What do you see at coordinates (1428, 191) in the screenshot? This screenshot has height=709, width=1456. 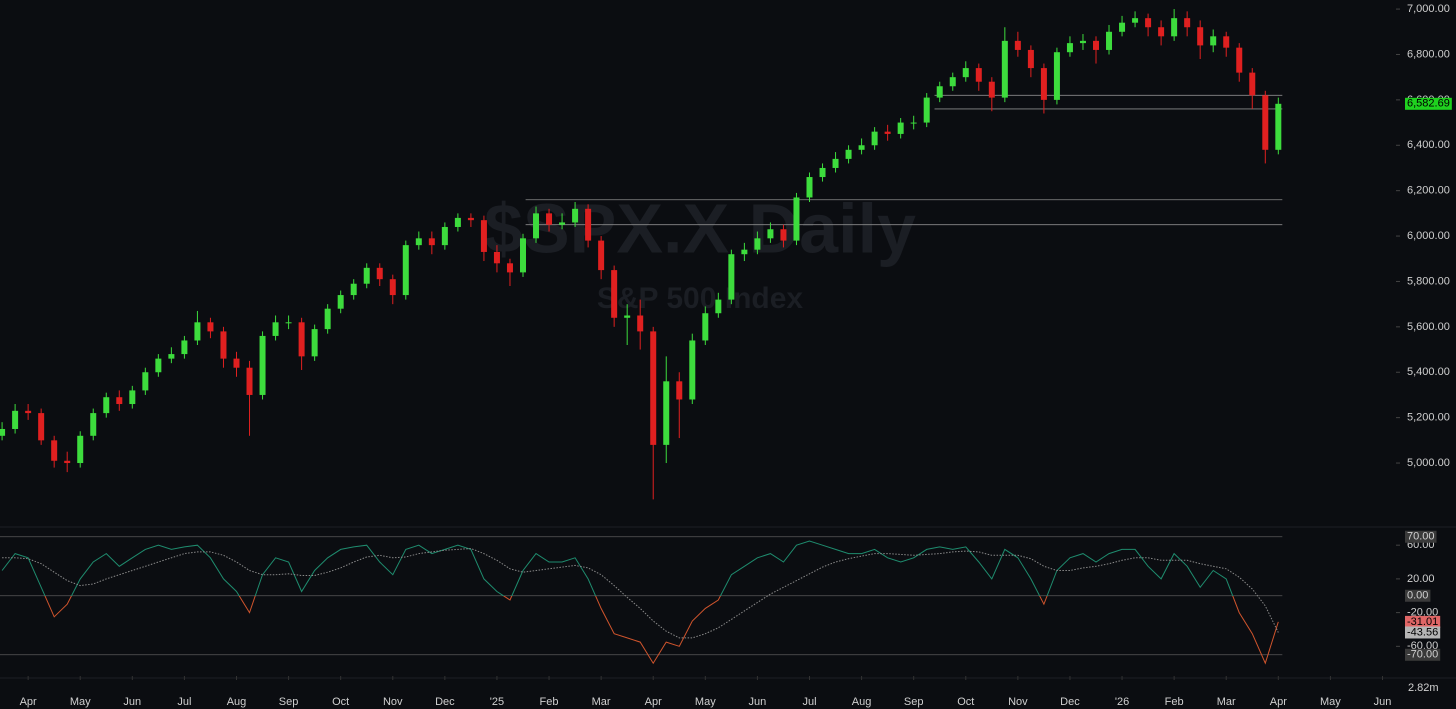 I see `y-tick-label: 6,200.00` at bounding box center [1428, 191].